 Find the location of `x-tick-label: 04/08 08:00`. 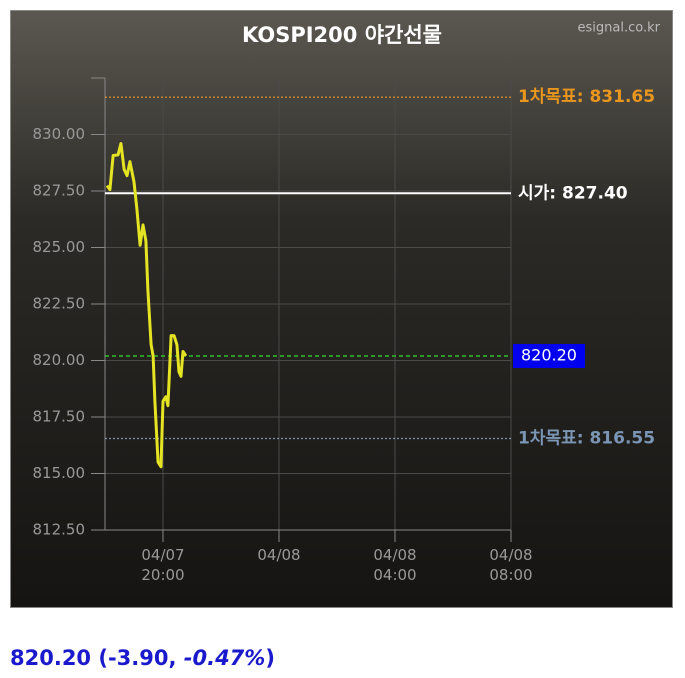

x-tick-label: 04/08 08:00 is located at coordinates (511, 565).